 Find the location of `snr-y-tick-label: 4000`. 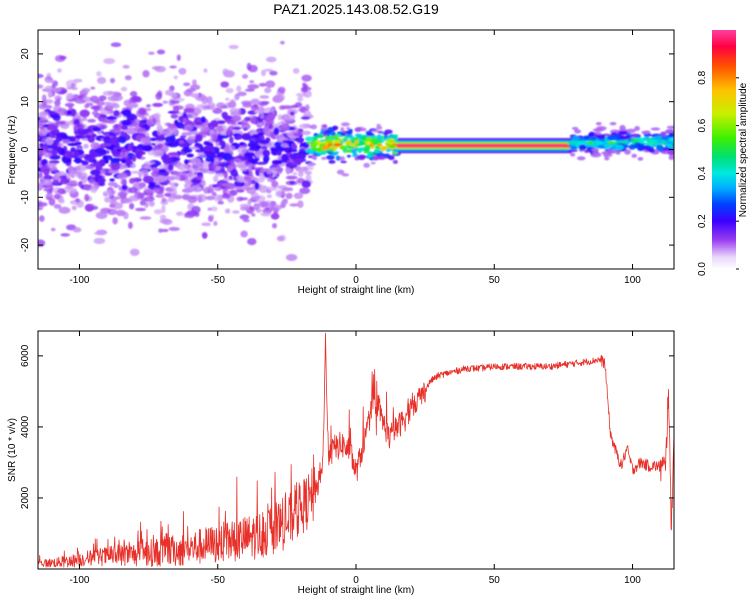

snr-y-tick-label: 4000 is located at coordinates (25, 426).